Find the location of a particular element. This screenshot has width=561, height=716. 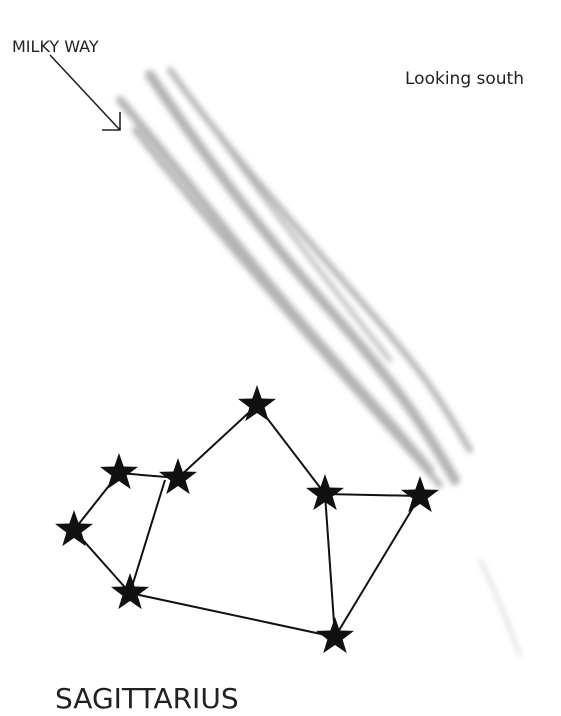

milky-way-label: MILKY WAY is located at coordinates (55, 46).